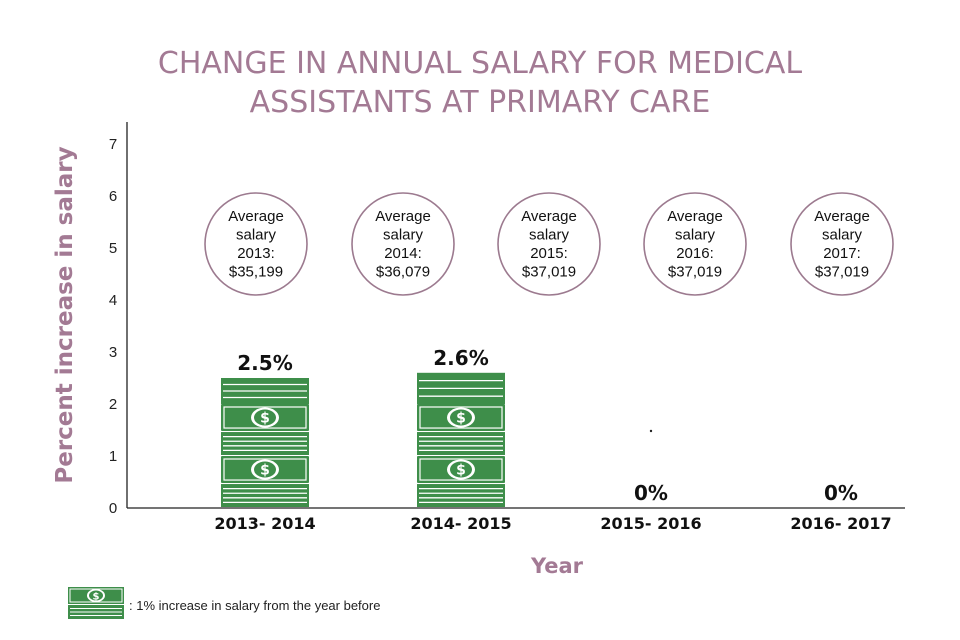 This screenshot has height=640, width=960. What do you see at coordinates (403, 253) in the screenshot?
I see `salary-bubble-text: 2014:` at bounding box center [403, 253].